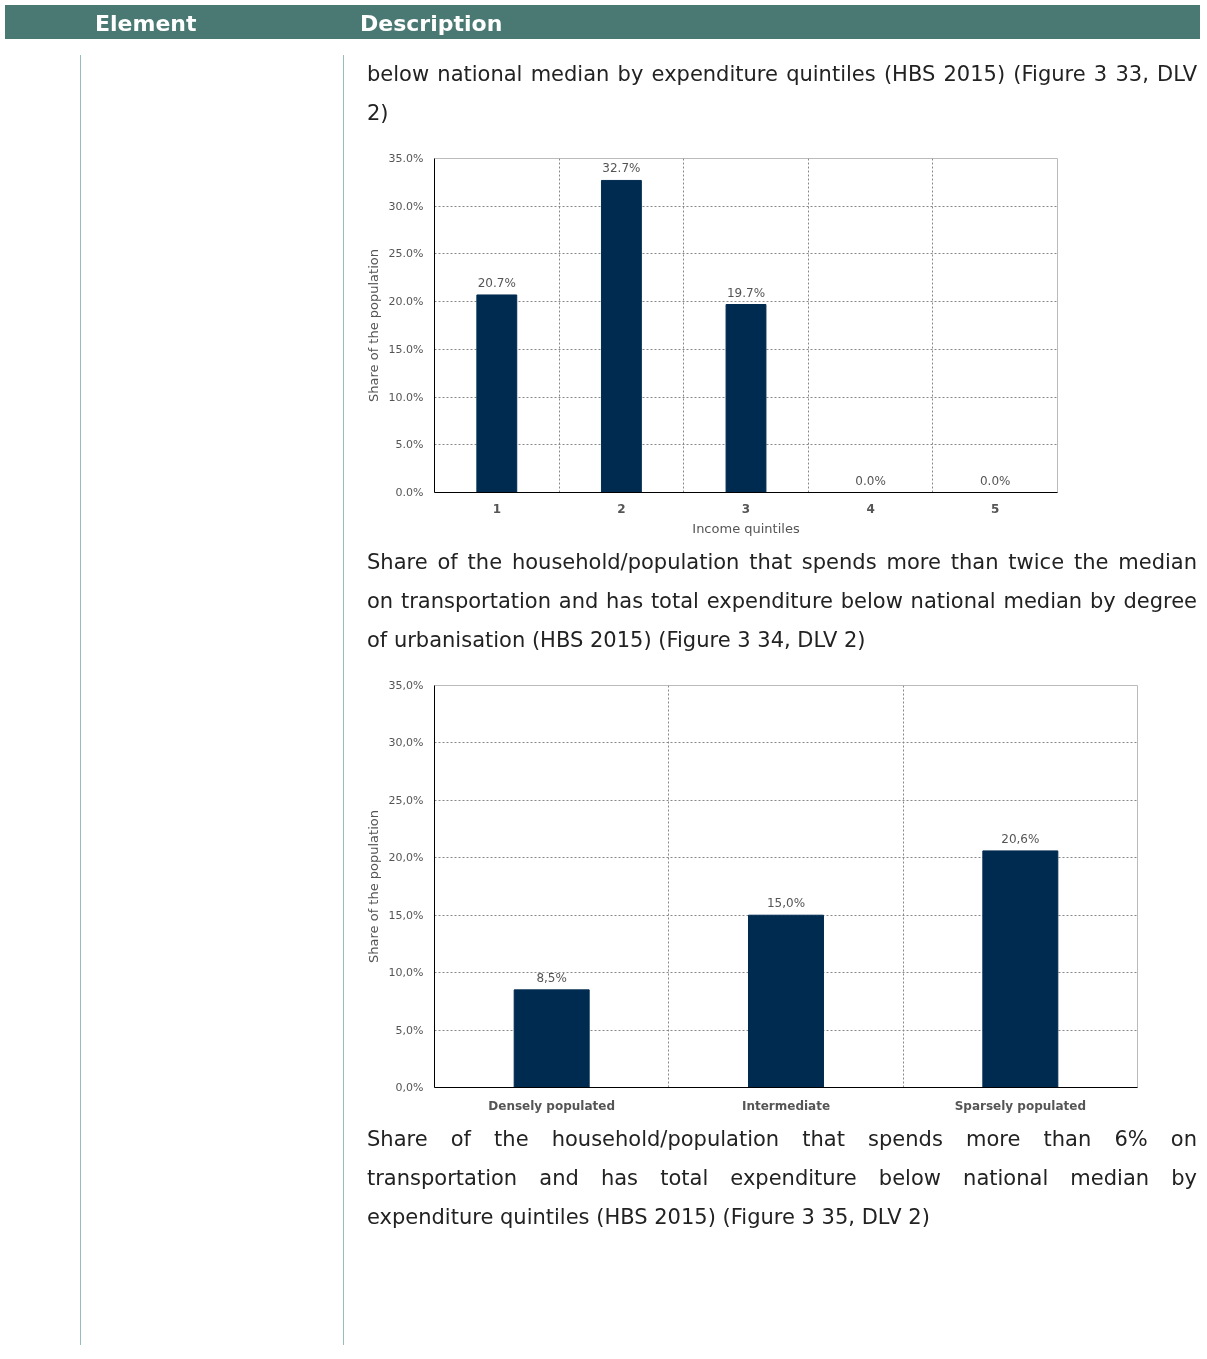 Image resolution: width=1207 pixels, height=1359 pixels. What do you see at coordinates (406, 206) in the screenshot?
I see `y-tick-label: 30.0%` at bounding box center [406, 206].